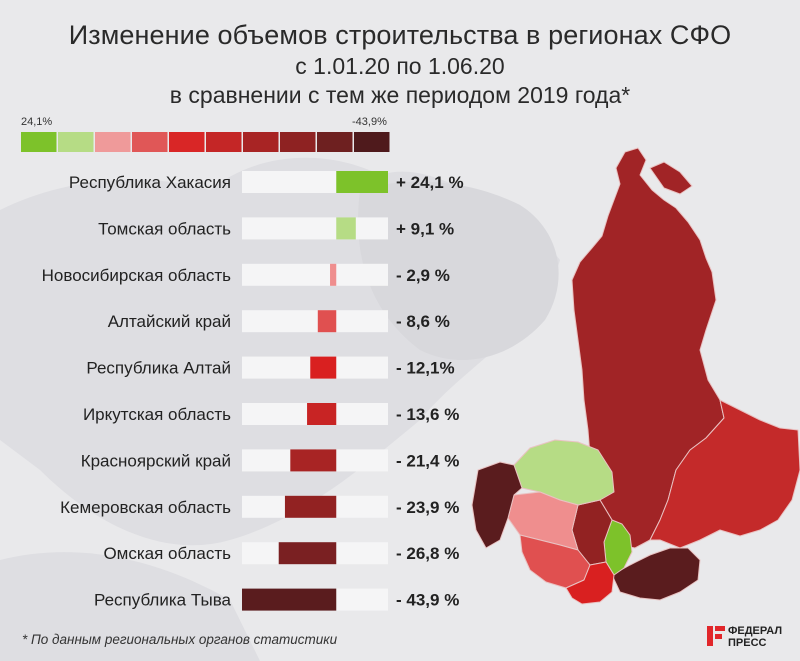  I want to click on category-label: Томская область, so click(164, 228).